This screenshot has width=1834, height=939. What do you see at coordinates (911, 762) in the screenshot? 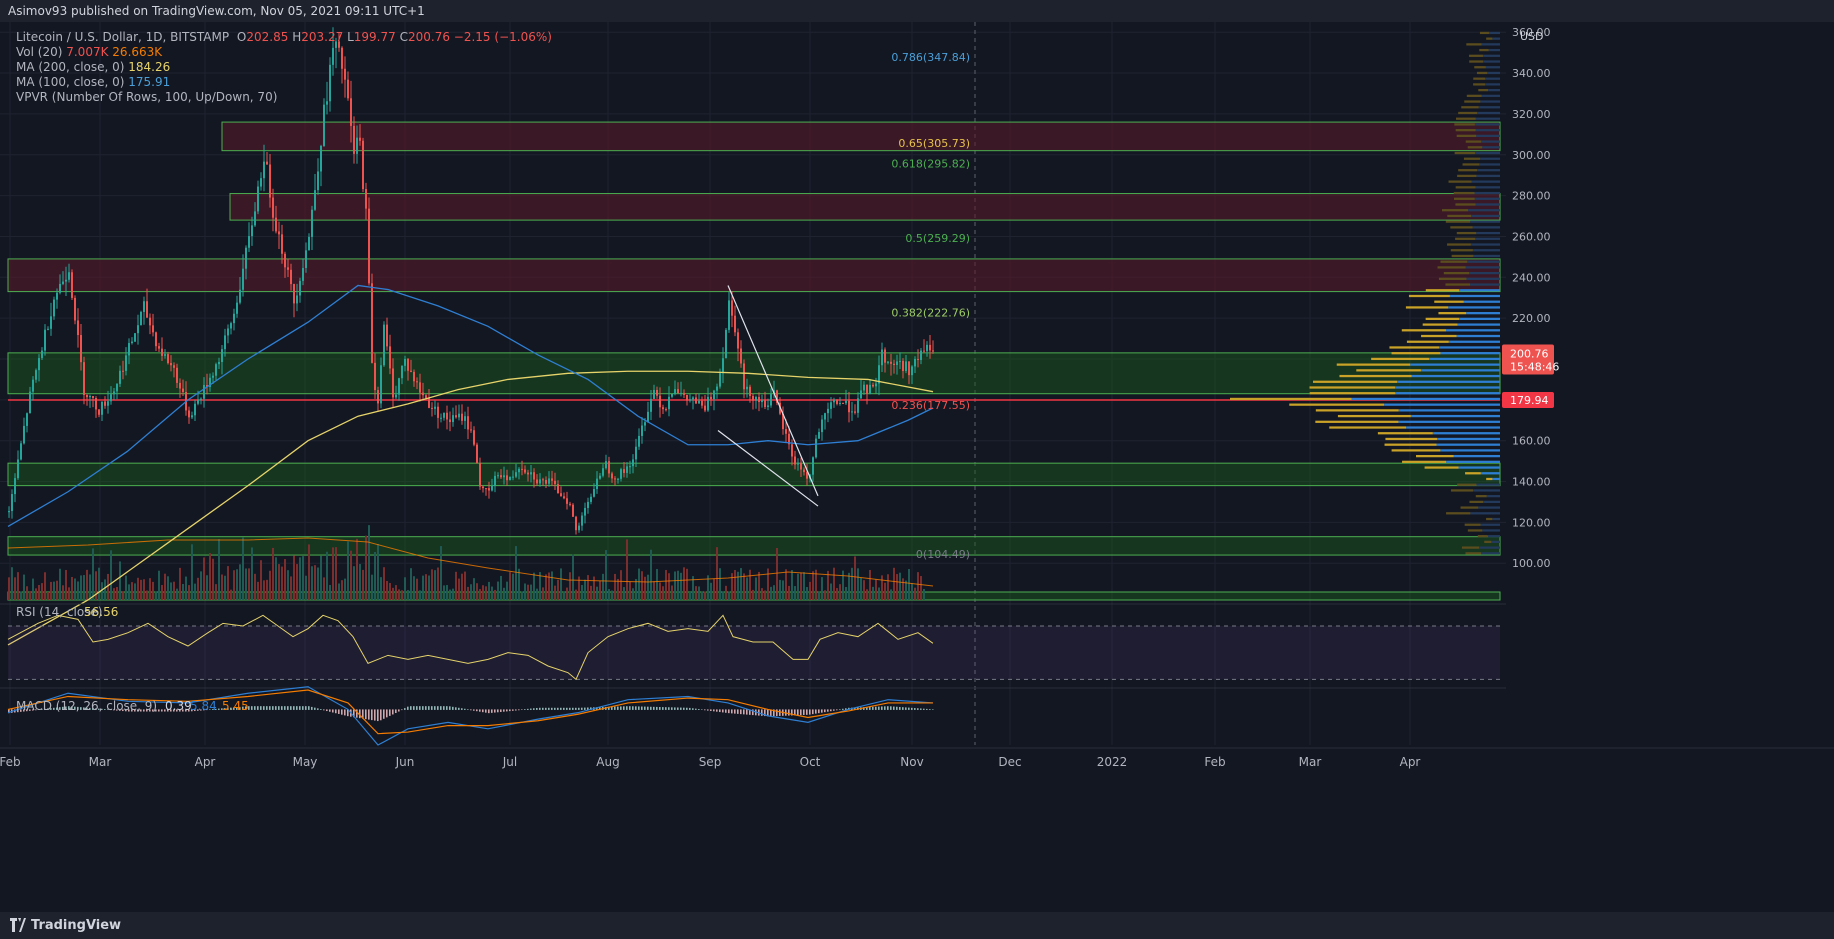
I see `time-tick-label: Nov` at bounding box center [911, 762].